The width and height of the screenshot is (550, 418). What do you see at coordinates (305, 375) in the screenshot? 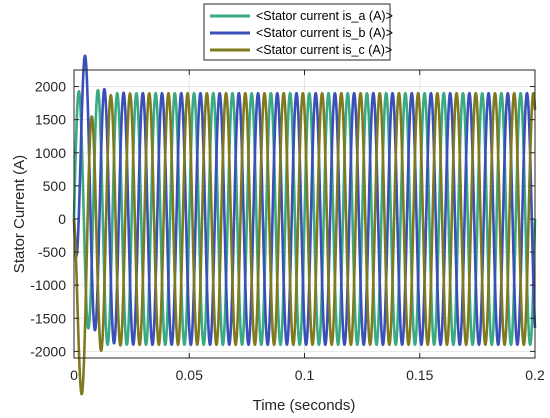
I see `x-tick-label-2: 0.1` at bounding box center [305, 375].